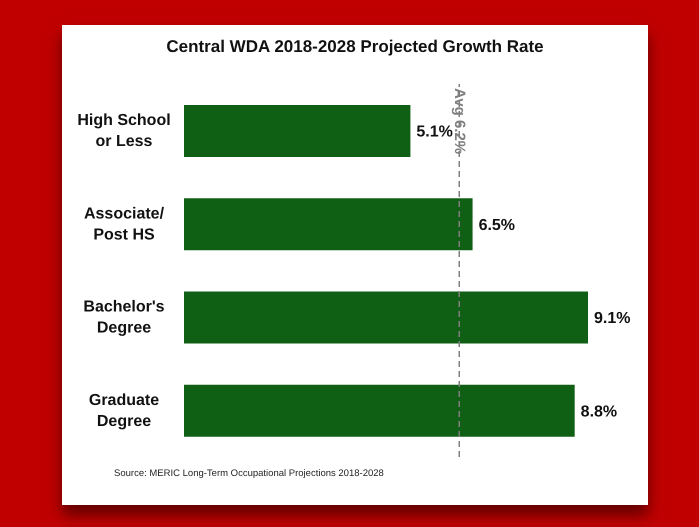 The width and height of the screenshot is (699, 527). Describe the element at coordinates (497, 225) in the screenshot. I see `data-label: 6.5%` at that location.